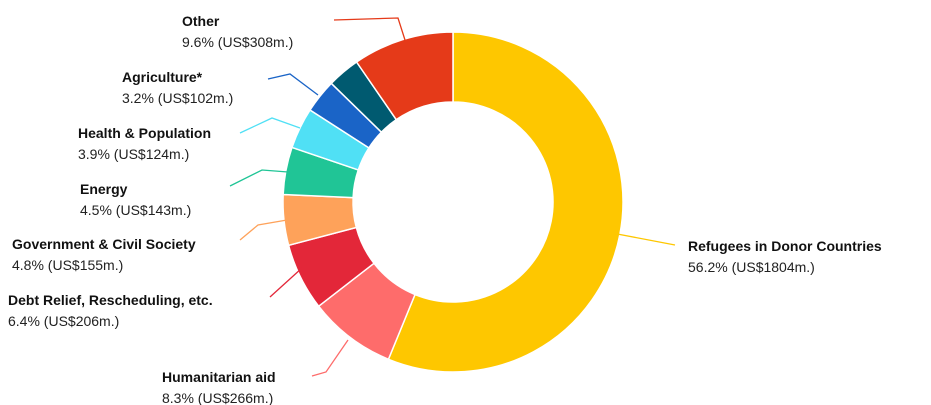  What do you see at coordinates (217, 397) in the screenshot?
I see `slice-label-value-humanitarian-aid: 8.3% (US$266m.)` at bounding box center [217, 397].